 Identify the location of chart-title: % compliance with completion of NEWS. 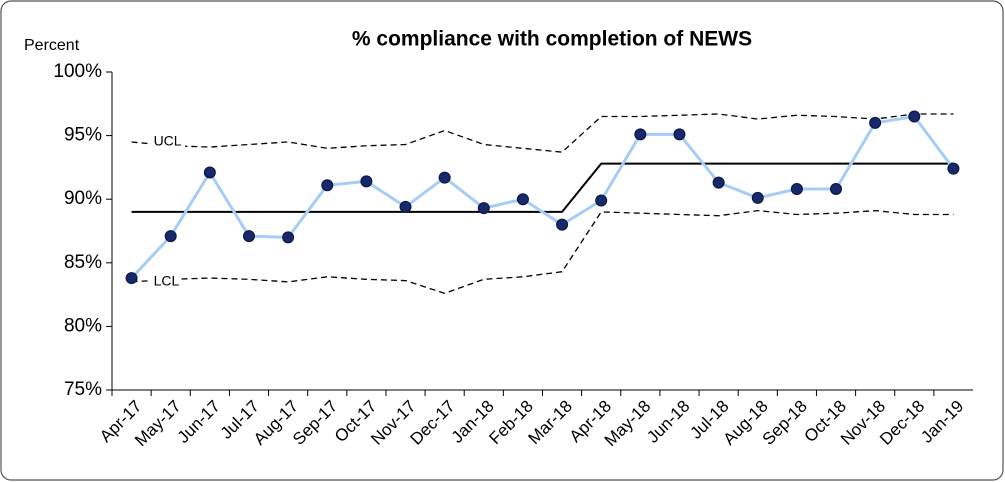
(552, 39).